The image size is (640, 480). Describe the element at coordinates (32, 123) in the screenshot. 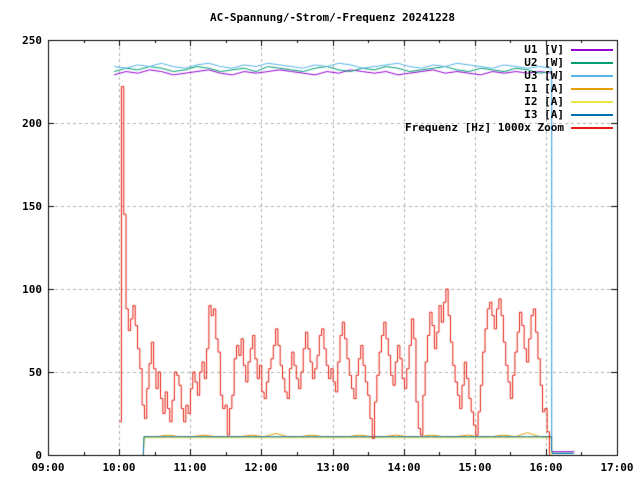

I see `y-tick-label: 200` at that location.